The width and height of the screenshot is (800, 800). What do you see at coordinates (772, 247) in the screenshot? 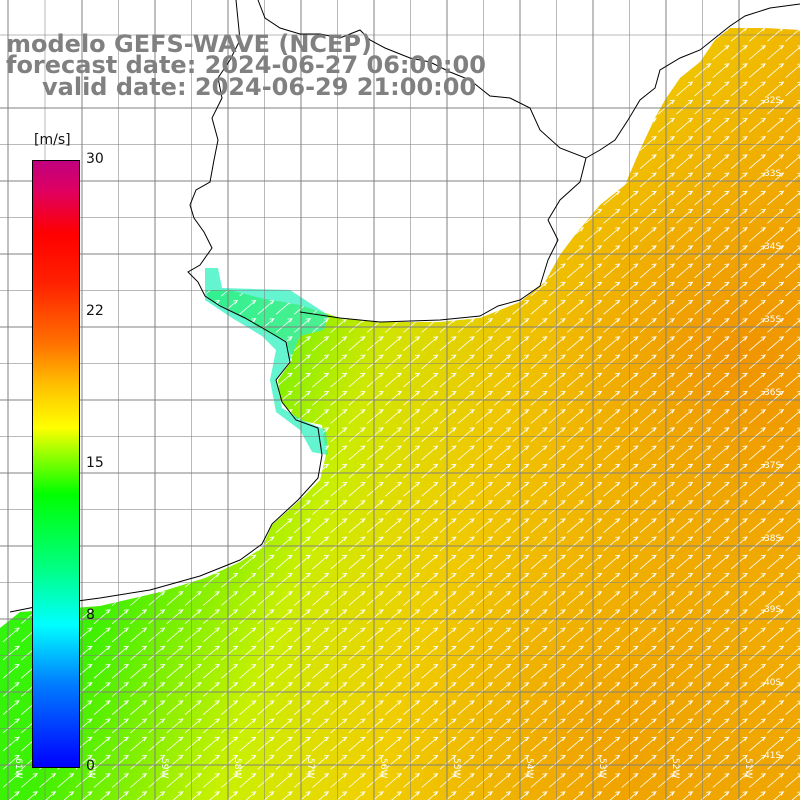
I see `lat-label: 34S` at bounding box center [772, 247].